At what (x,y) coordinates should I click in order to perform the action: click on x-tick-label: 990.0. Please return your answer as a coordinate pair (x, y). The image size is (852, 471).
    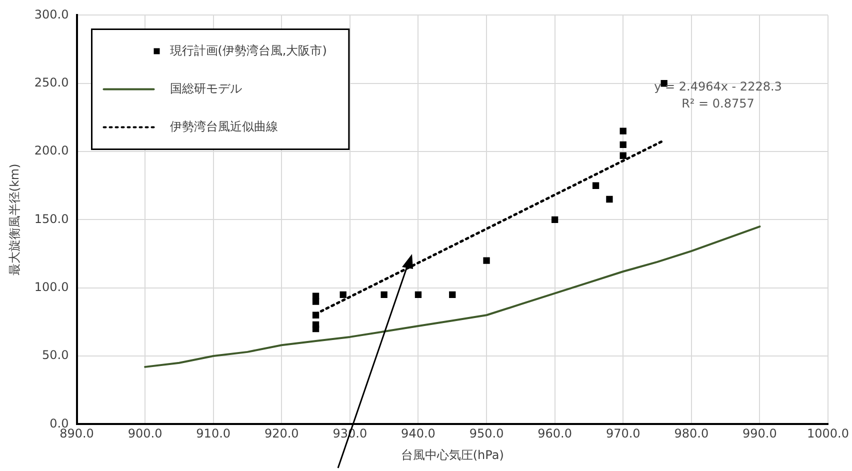
    Looking at the image, I should click on (759, 433).